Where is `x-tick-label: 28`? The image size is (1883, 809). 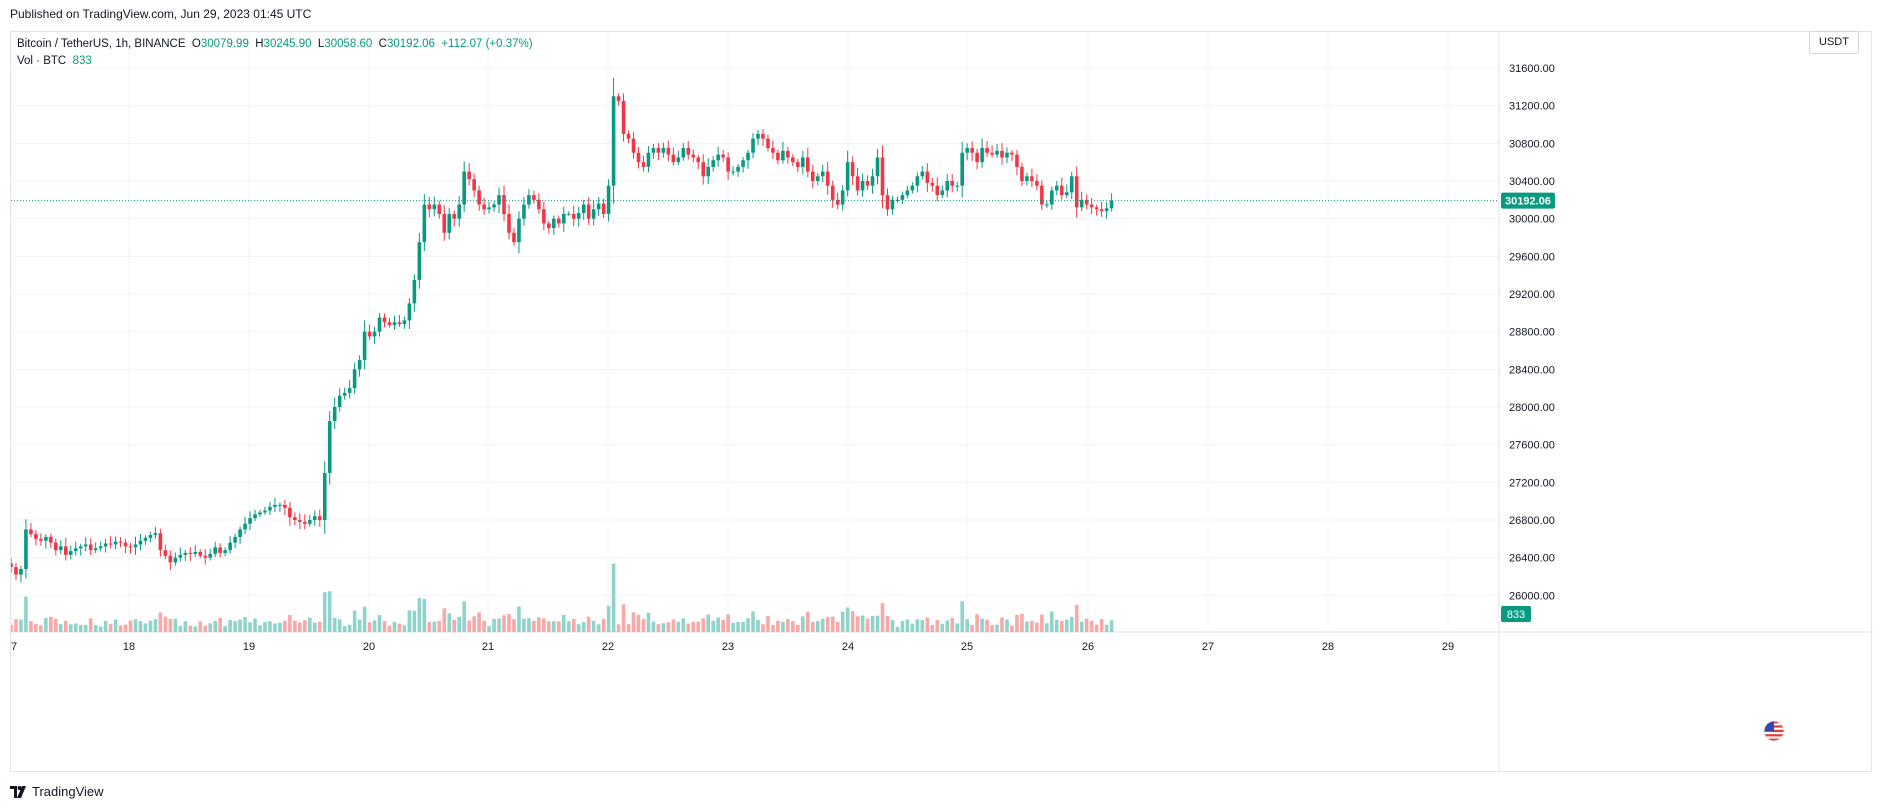 x-tick-label: 28 is located at coordinates (1328, 647).